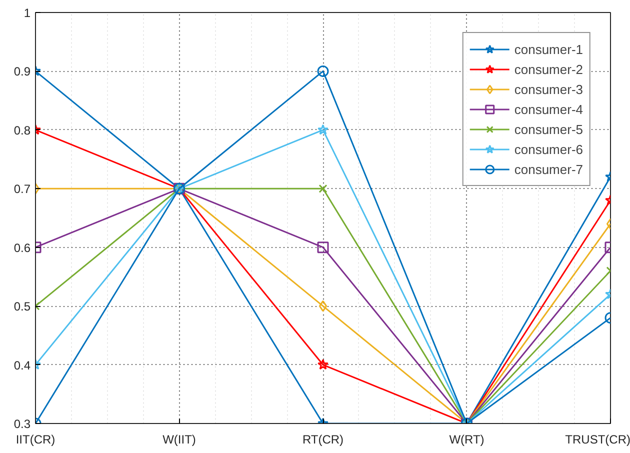 This screenshot has height=453, width=630. I want to click on legend-label: consumer-7, so click(548, 169).